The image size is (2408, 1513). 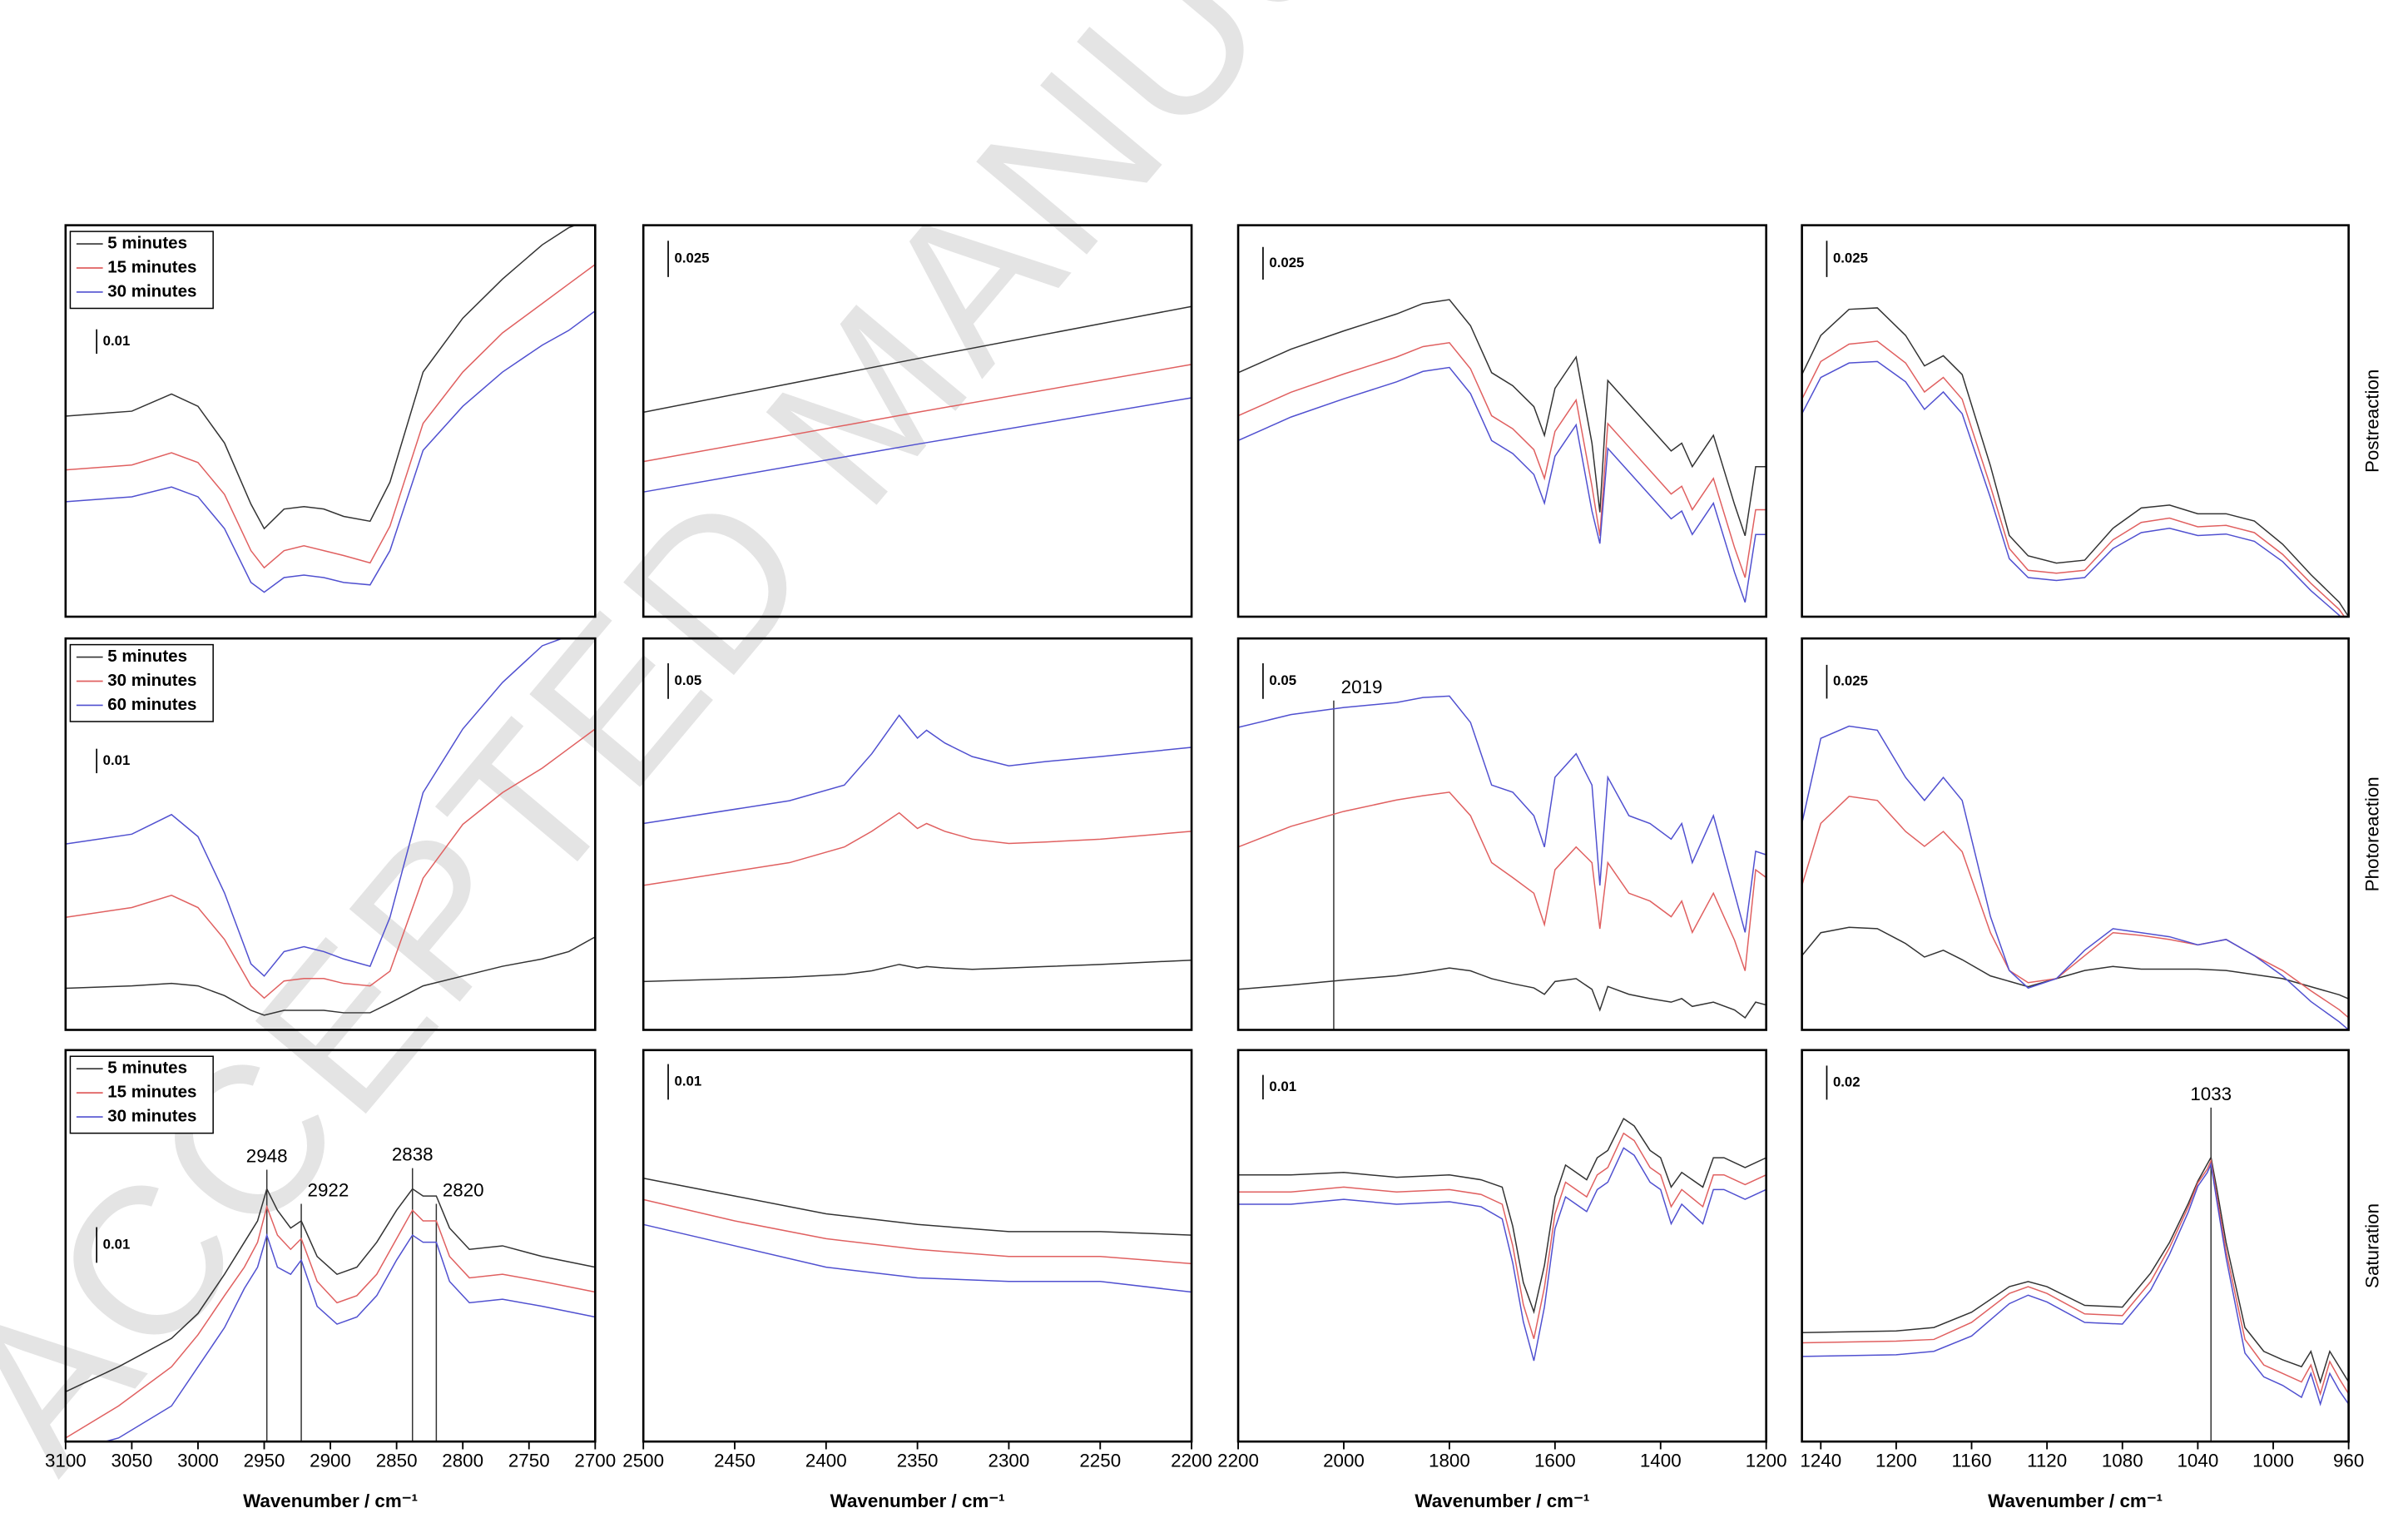 I want to click on x-tick-label: 1240, so click(x=1821, y=1460).